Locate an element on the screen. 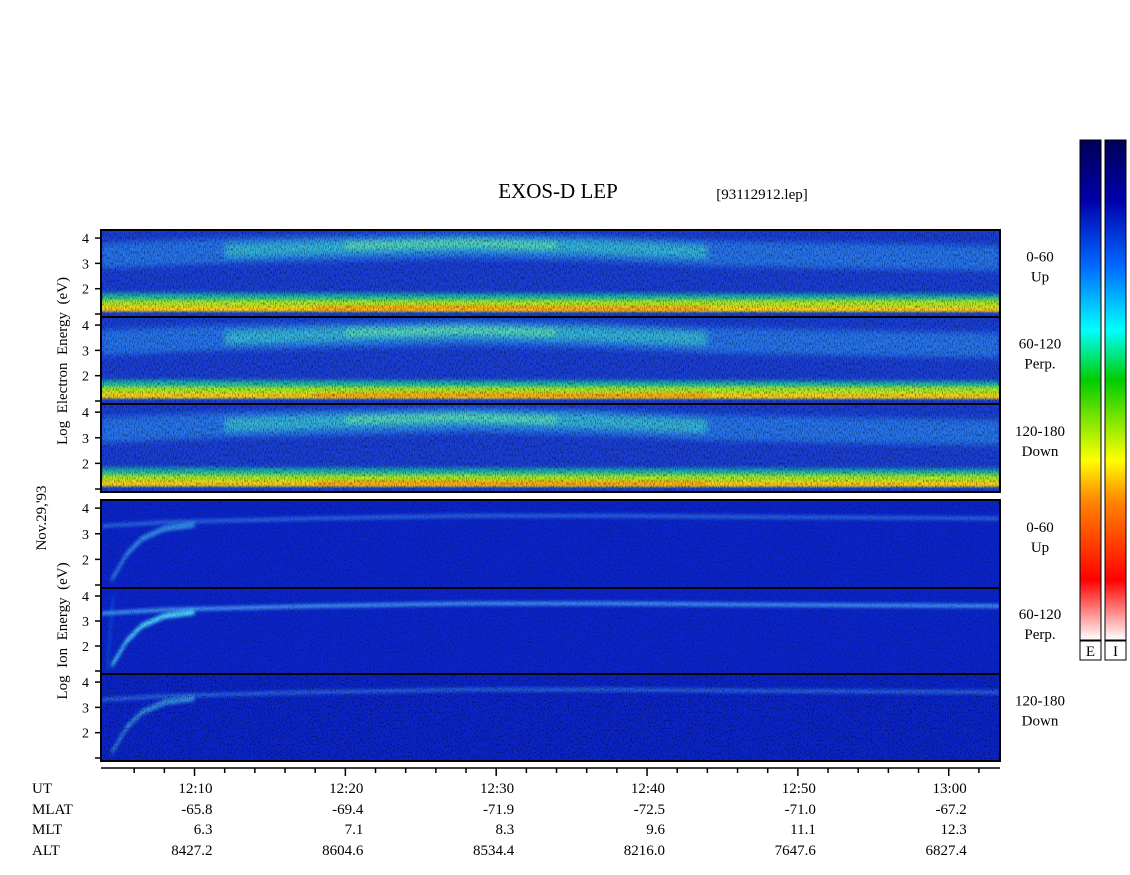 Image resolution: width=1130 pixels, height=875 pixels. orbit-row-value: 8534.4 is located at coordinates (494, 851).